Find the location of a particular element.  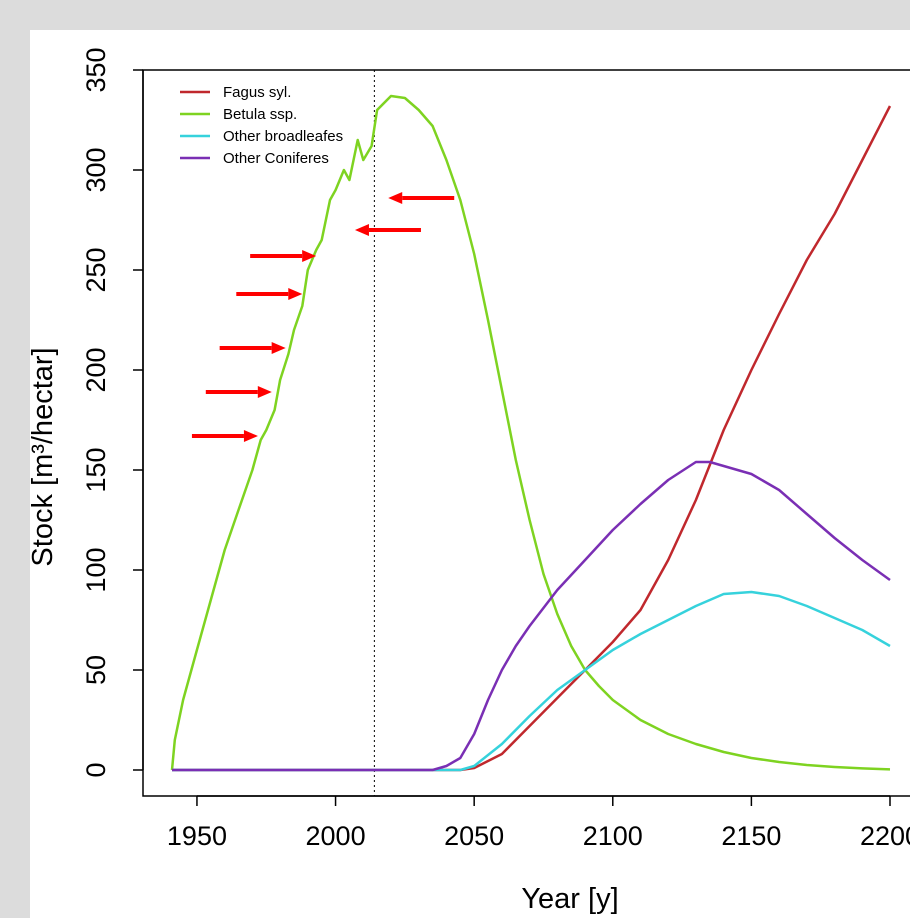

y-tick-label: 100 is located at coordinates (96, 569).